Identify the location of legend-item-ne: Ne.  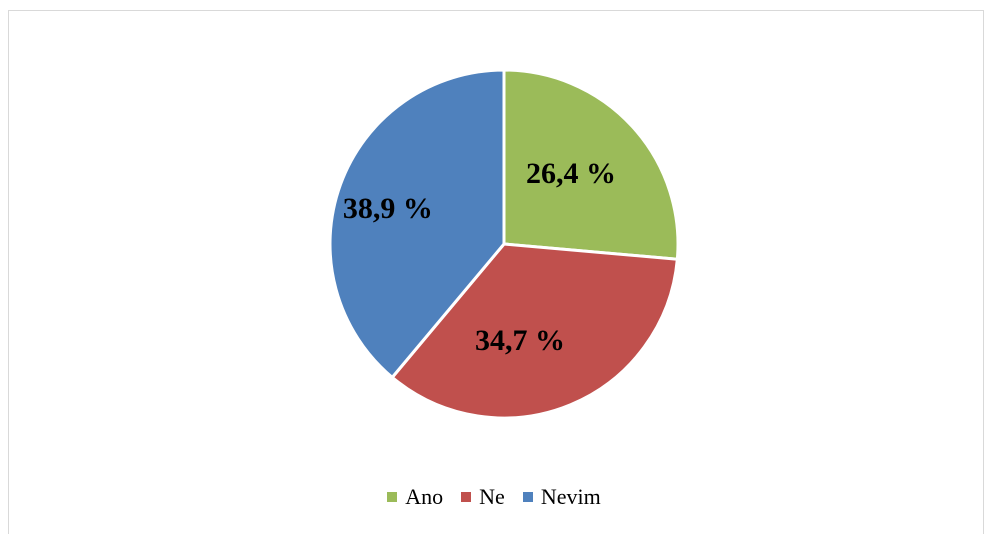
(483, 497).